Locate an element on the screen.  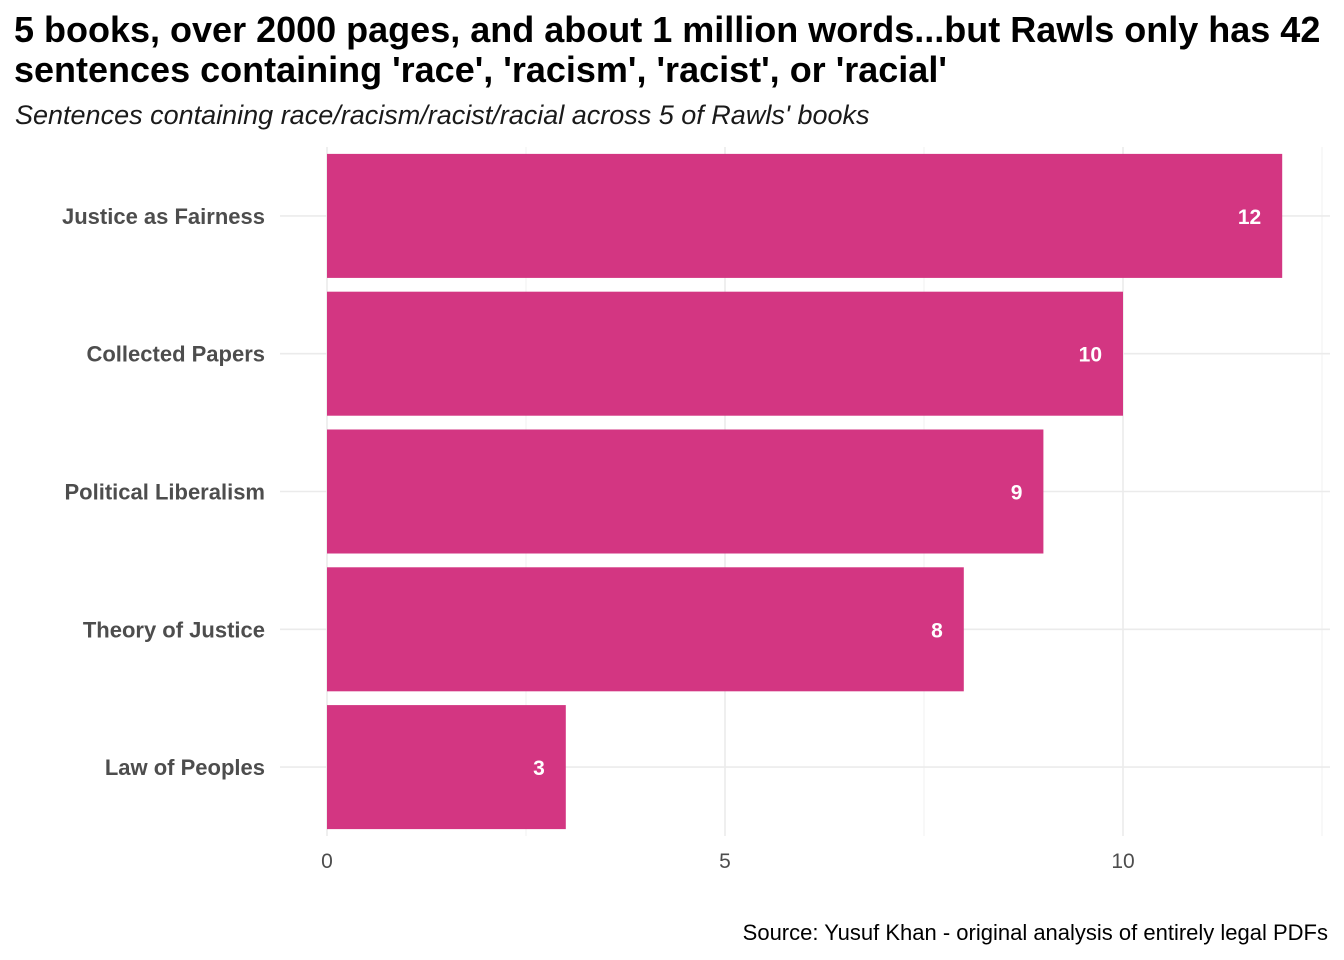
x-axis-ticks: 0 5 10 is located at coordinates (728, 861).